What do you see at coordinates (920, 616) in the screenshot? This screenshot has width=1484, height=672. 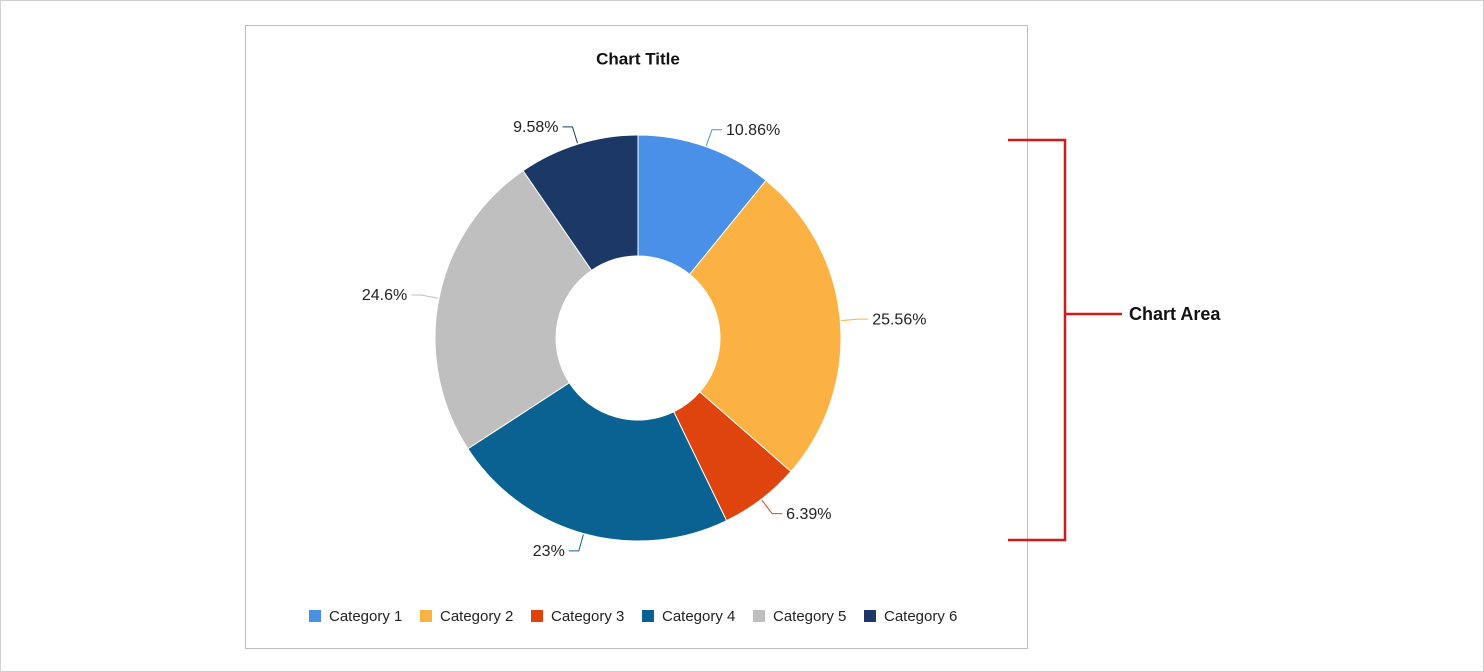 I see `legend-label: Category 6` at bounding box center [920, 616].